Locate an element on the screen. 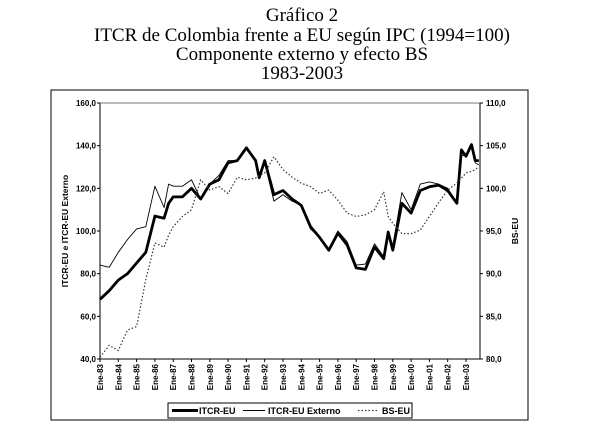 The height and width of the screenshot is (439, 604). x-tick-label: Ene-84 is located at coordinates (118, 376).